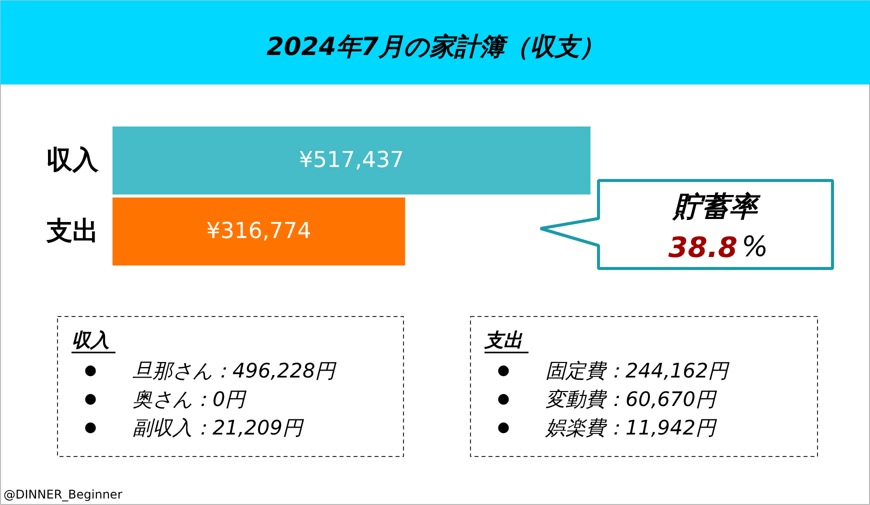  Describe the element at coordinates (717, 206) in the screenshot. I see `text: 貯蓄率` at that location.